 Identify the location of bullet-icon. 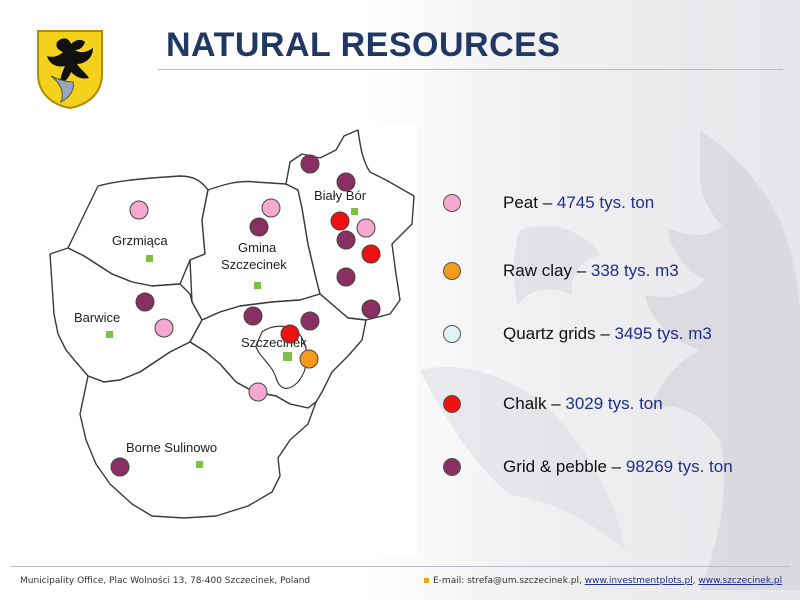
(426, 580).